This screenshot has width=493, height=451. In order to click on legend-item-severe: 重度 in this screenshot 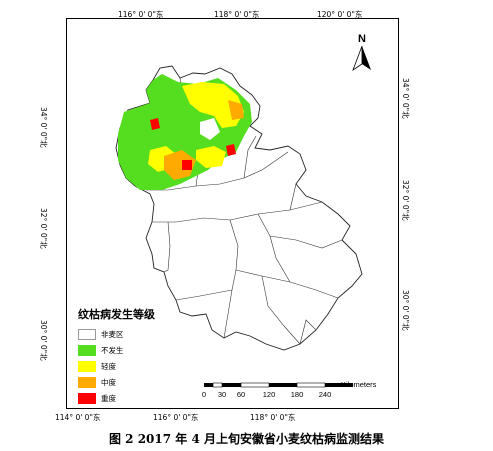, I will do `click(133, 398)`.